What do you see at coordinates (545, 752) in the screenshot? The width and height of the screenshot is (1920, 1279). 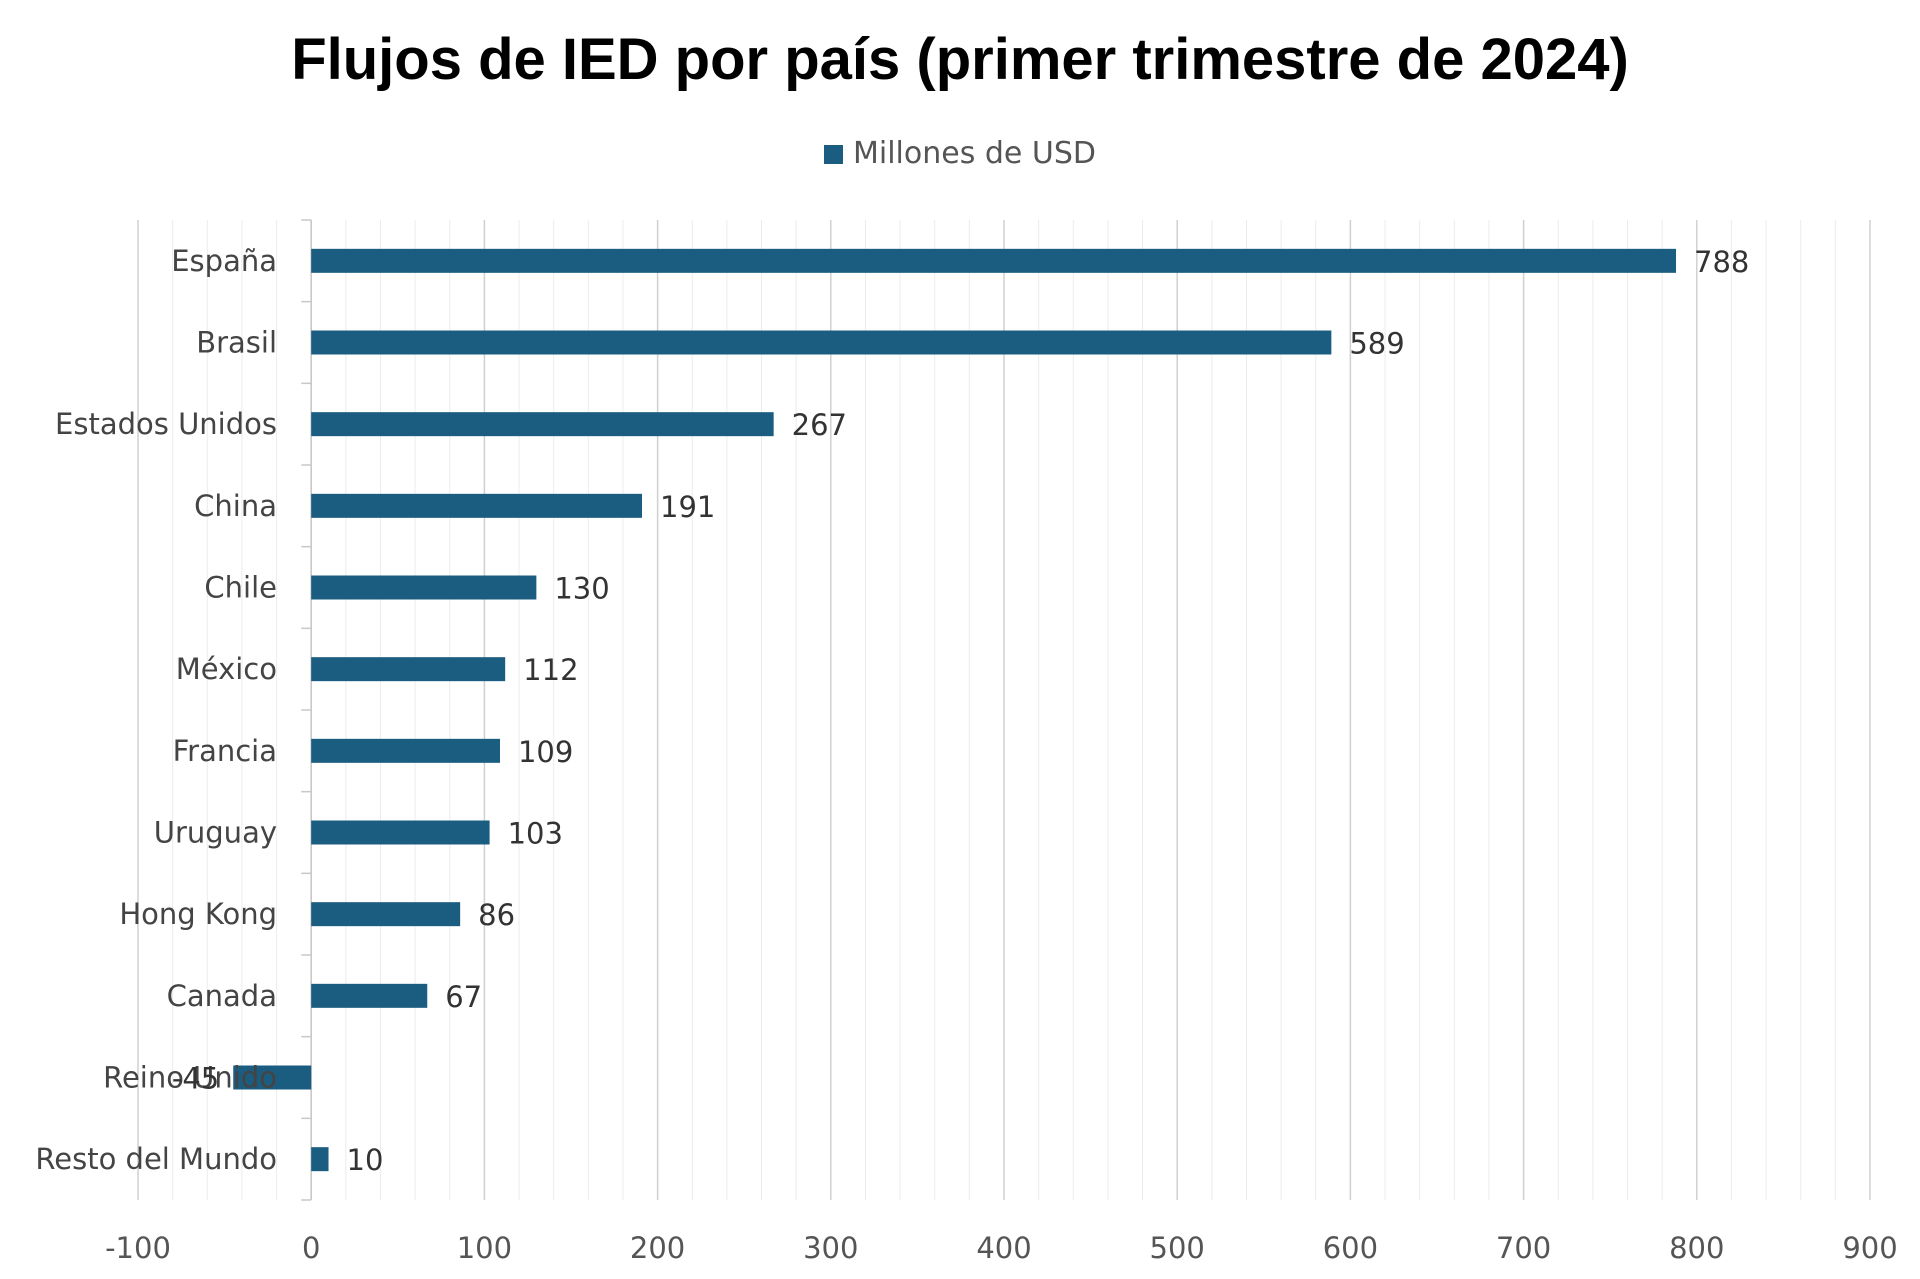 I see `data-label: 109` at bounding box center [545, 752].